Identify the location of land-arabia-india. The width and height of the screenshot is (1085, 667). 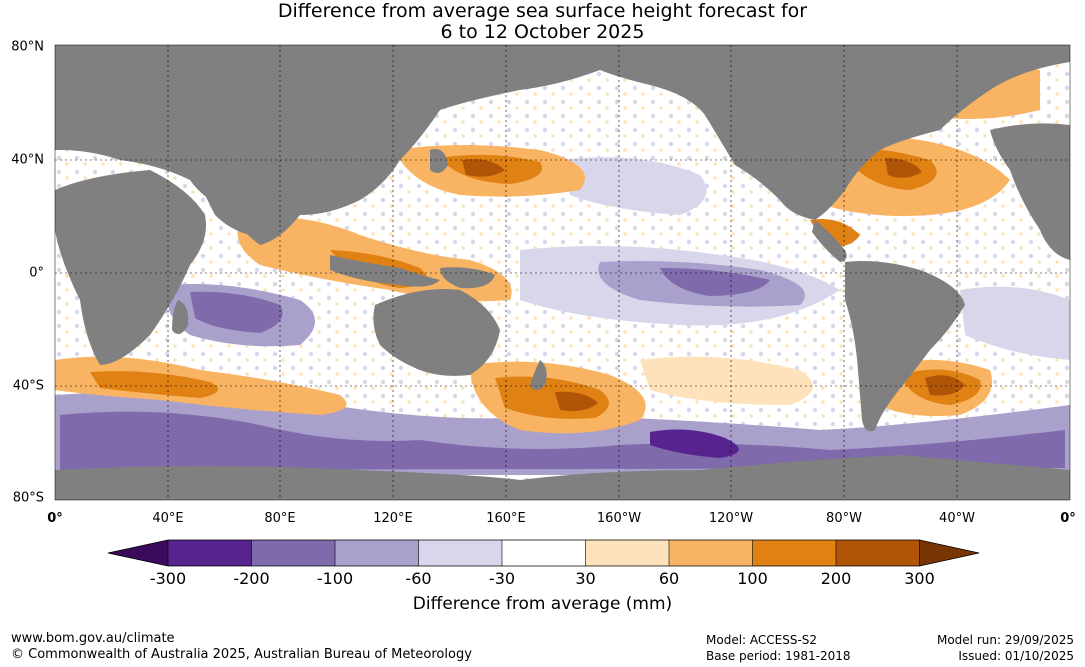
(232, 209).